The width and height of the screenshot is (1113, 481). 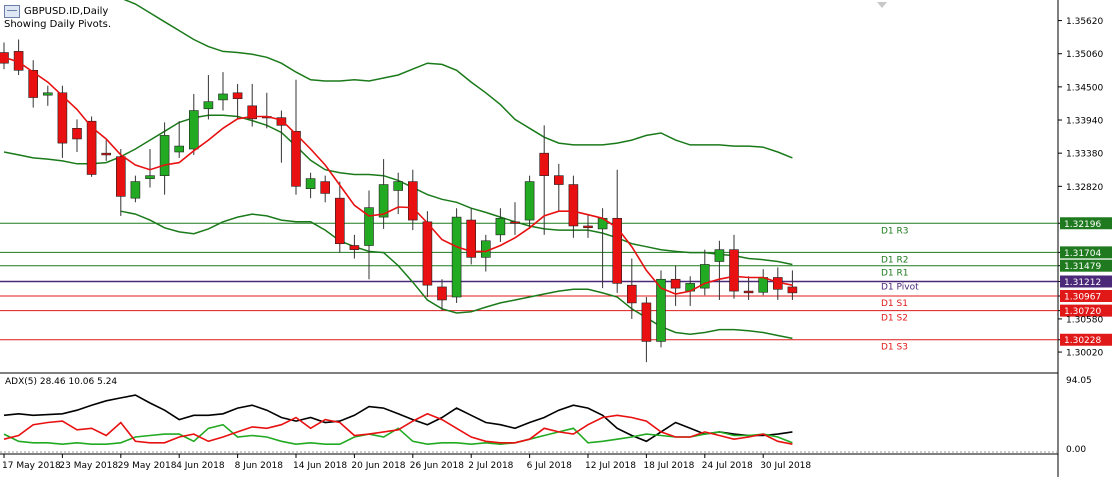 I want to click on time-tick-label: 6 Jul 2018, so click(x=549, y=466).